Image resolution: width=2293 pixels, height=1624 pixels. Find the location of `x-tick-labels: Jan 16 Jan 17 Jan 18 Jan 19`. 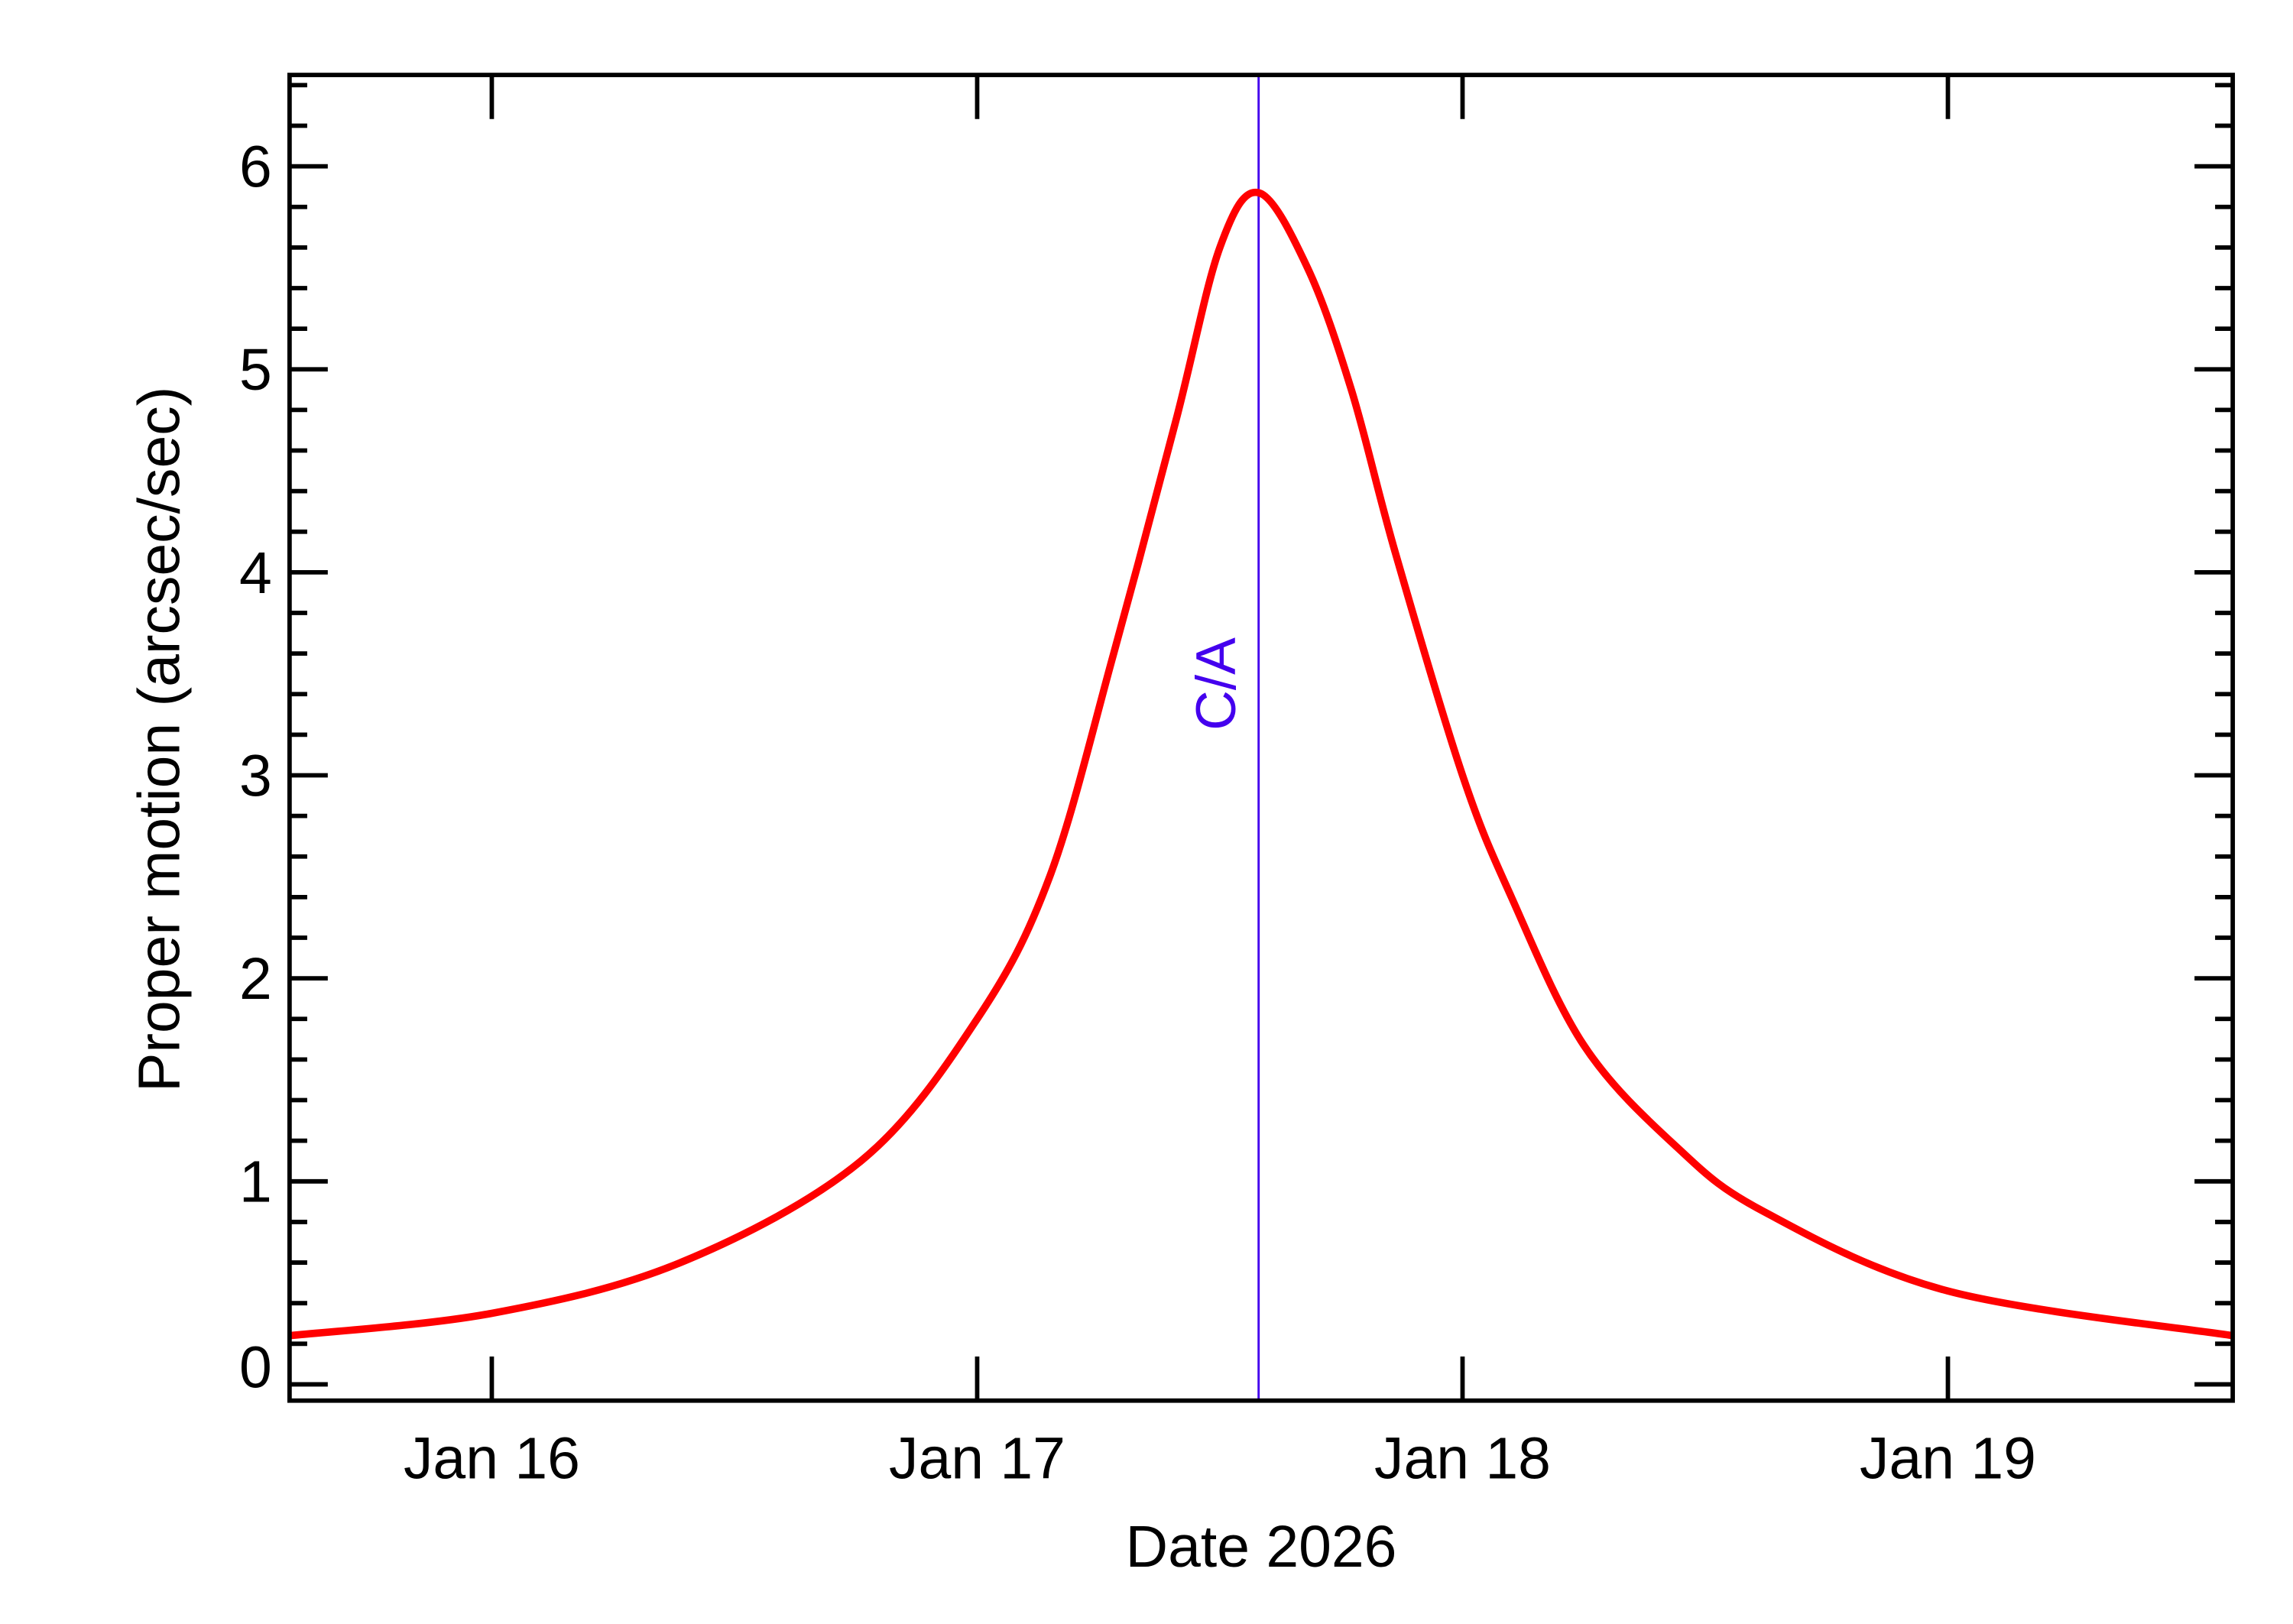

x-tick-labels: Jan 16 Jan 17 Jan 18 Jan 19 is located at coordinates (1220, 1459).